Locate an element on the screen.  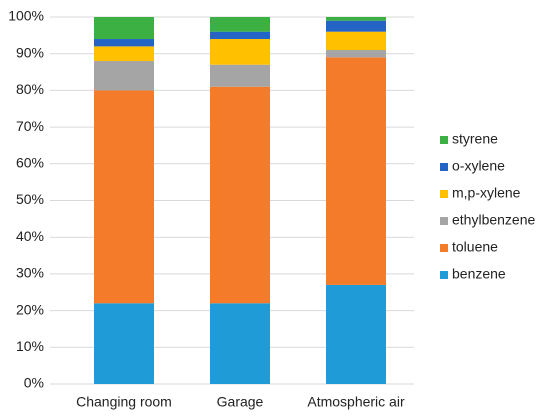
legend-label: styrene is located at coordinates (475, 139).